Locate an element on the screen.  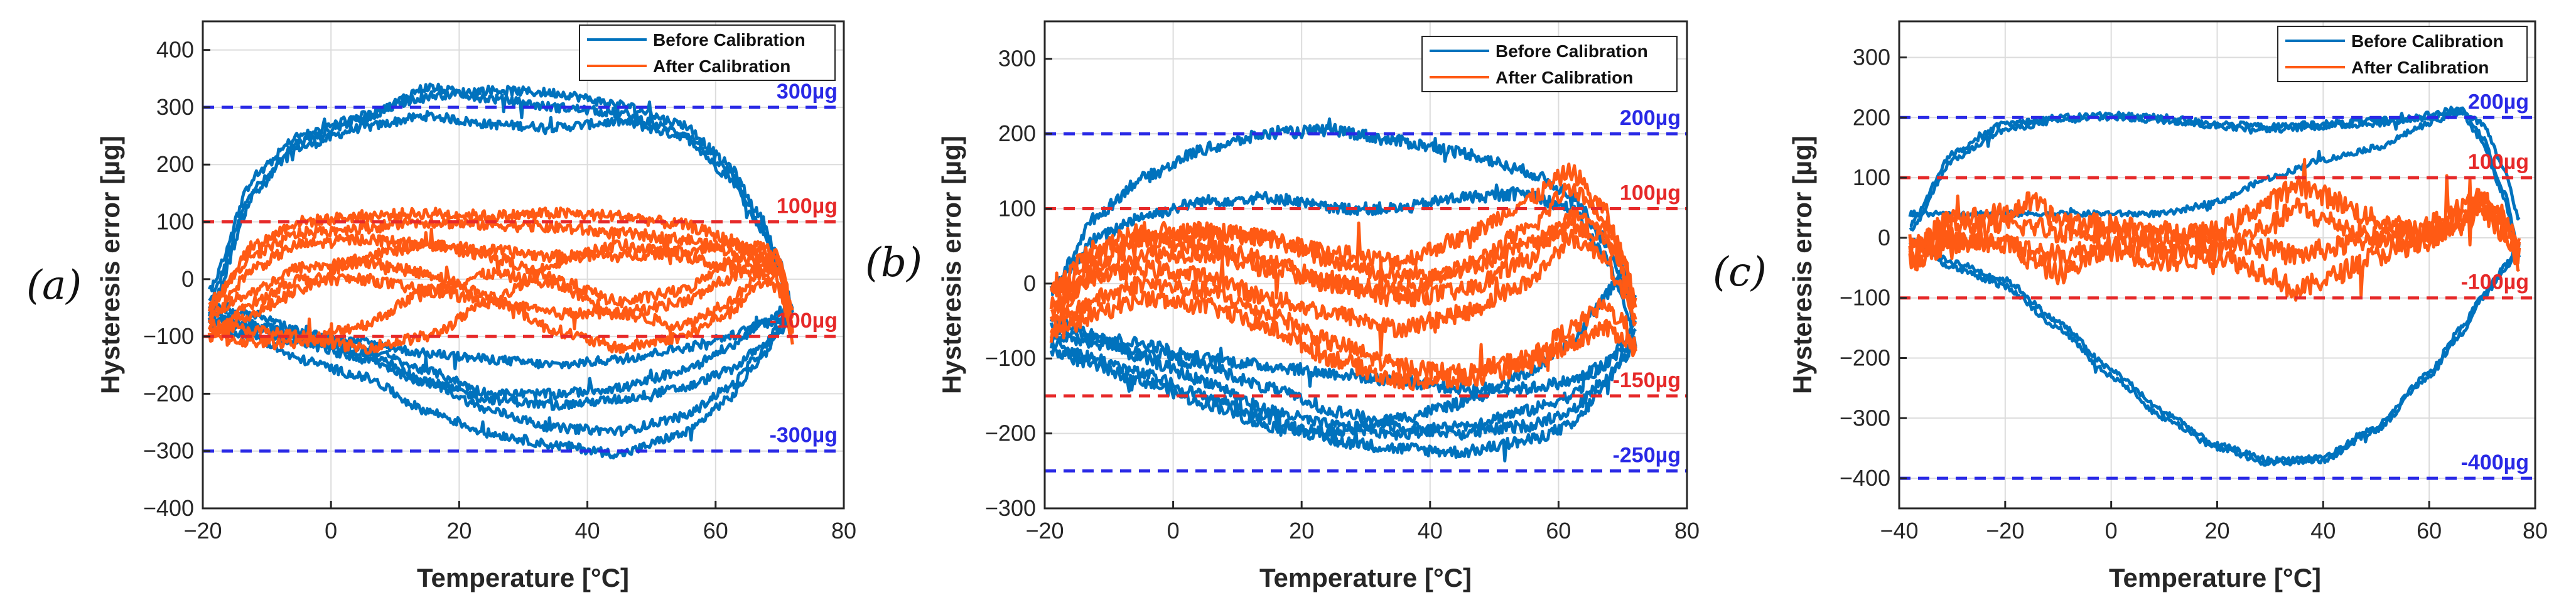
legend-label-before-a: Before Calibration is located at coordinates (729, 40).